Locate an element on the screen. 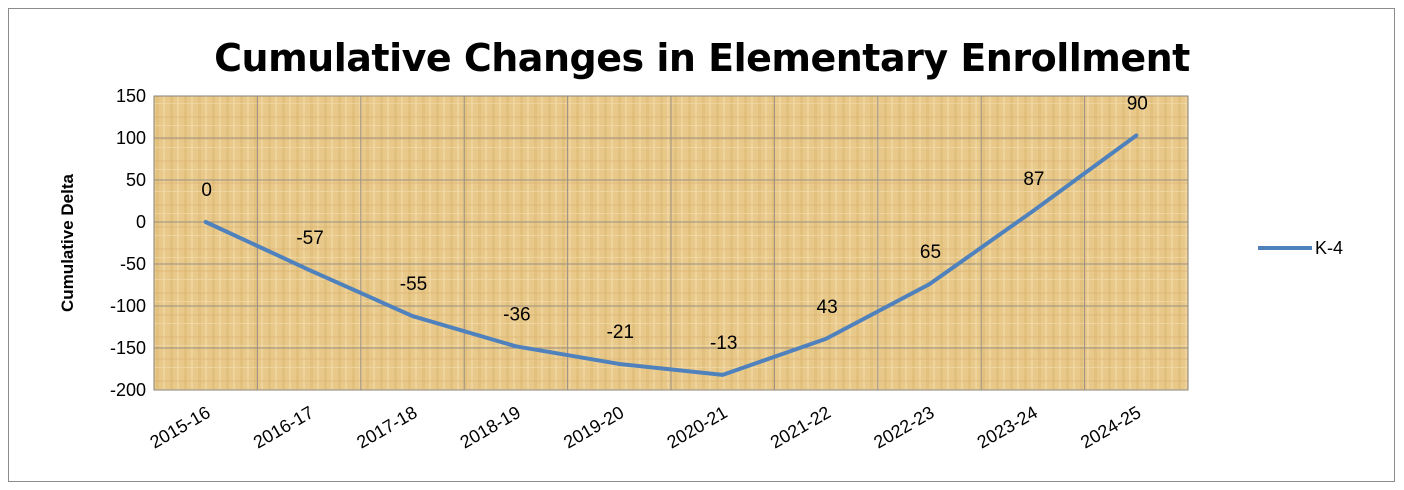 This screenshot has height=490, width=1404. x-tick-label: 2021-22 is located at coordinates (800, 427).